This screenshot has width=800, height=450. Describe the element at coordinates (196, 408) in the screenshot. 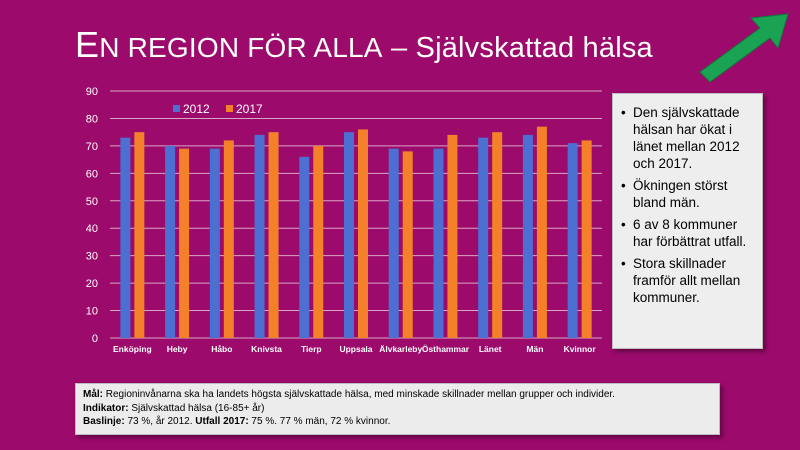

I see `indicator-text: Självskattad hälsa (16-85+ år)` at that location.